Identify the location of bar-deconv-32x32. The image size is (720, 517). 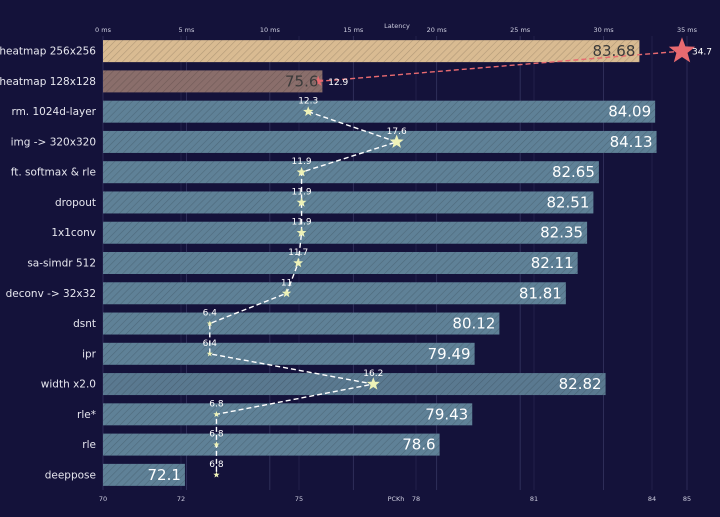
(334, 293).